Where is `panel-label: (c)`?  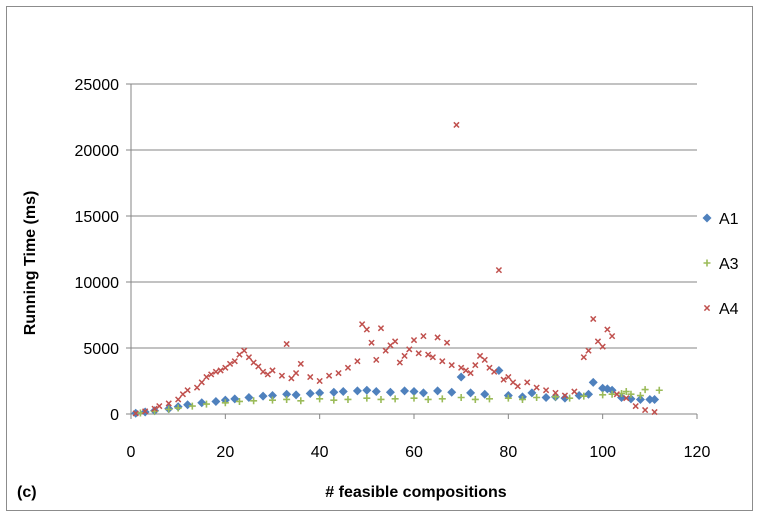 panel-label: (c) is located at coordinates (27, 492).